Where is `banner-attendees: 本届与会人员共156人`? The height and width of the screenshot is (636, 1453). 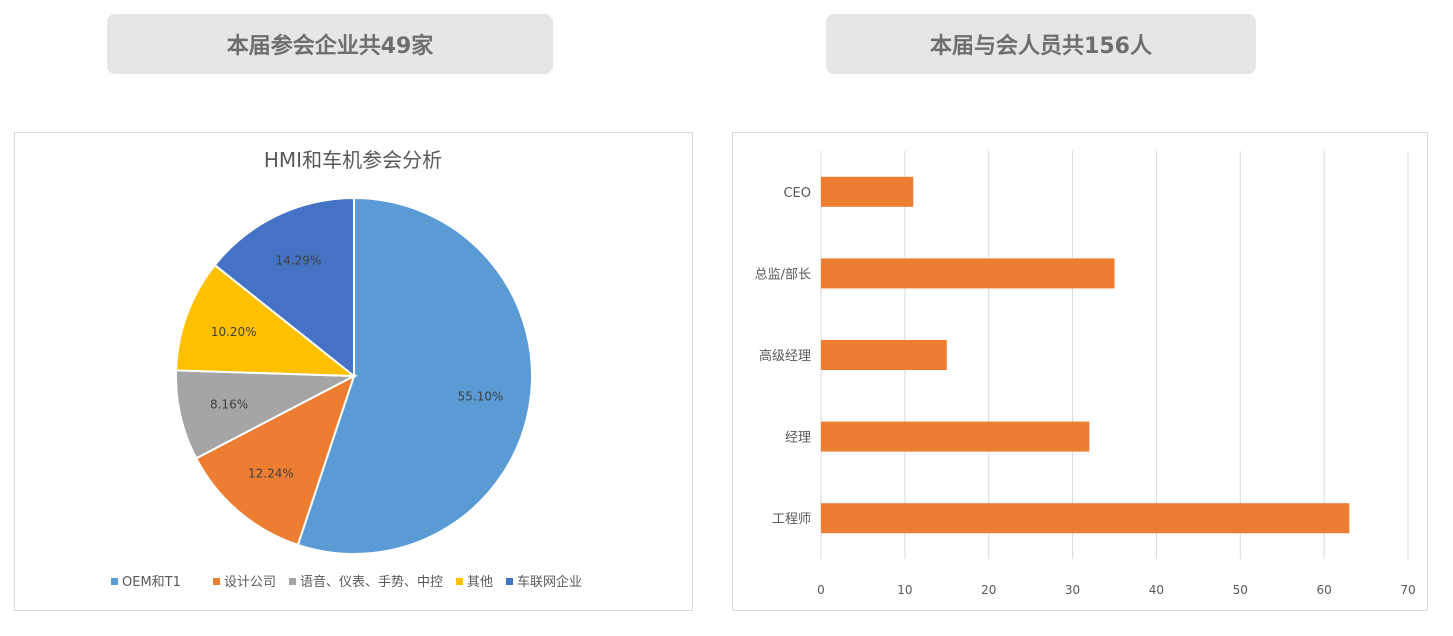 banner-attendees: 本届与会人员共156人 is located at coordinates (1041, 44).